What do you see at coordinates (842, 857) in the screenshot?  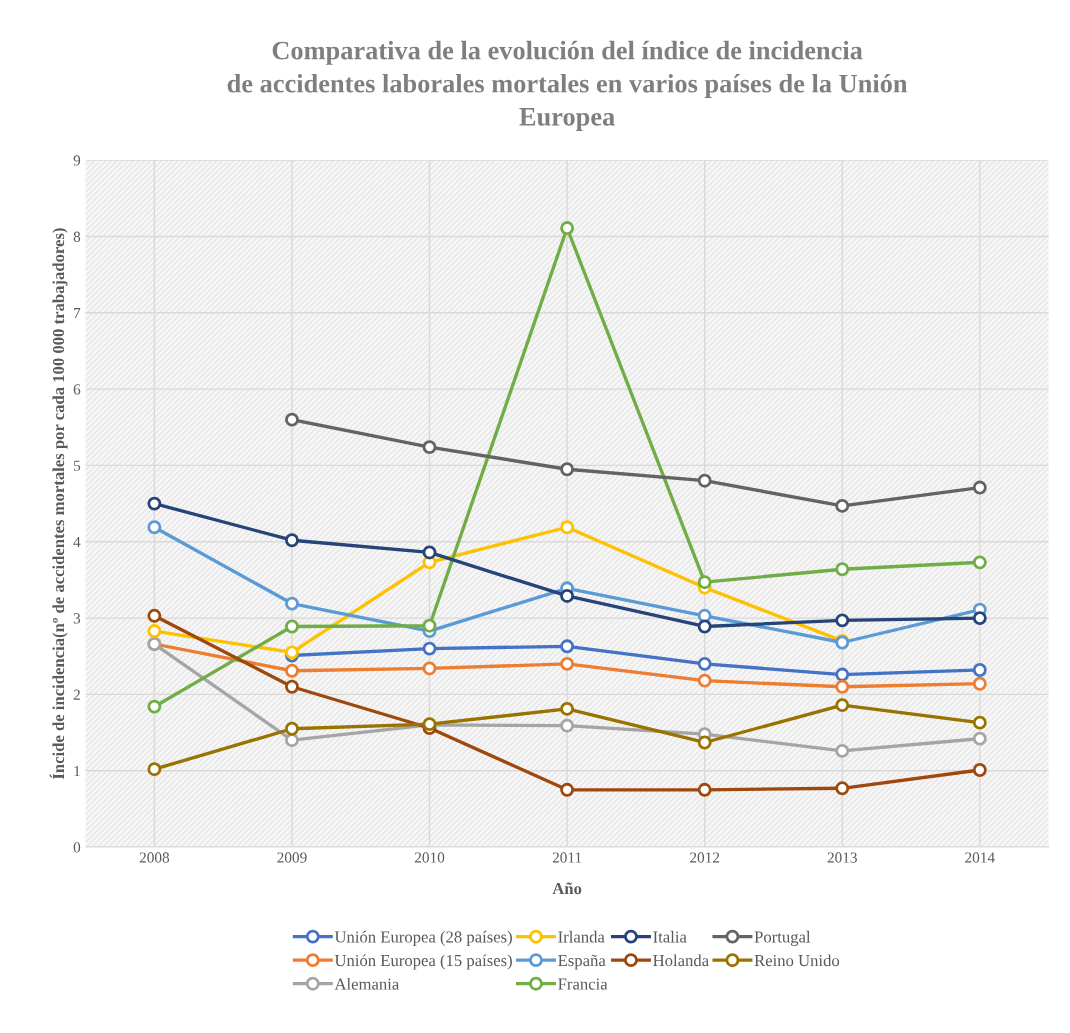 I see `x-tick-label: 2013` at bounding box center [842, 857].